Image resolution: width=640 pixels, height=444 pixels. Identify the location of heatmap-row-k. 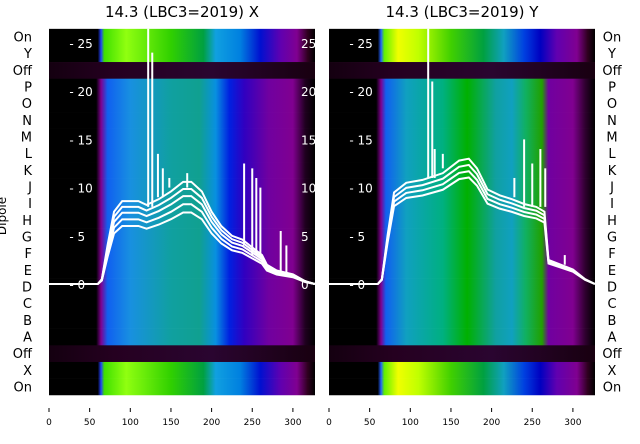
(182, 170).